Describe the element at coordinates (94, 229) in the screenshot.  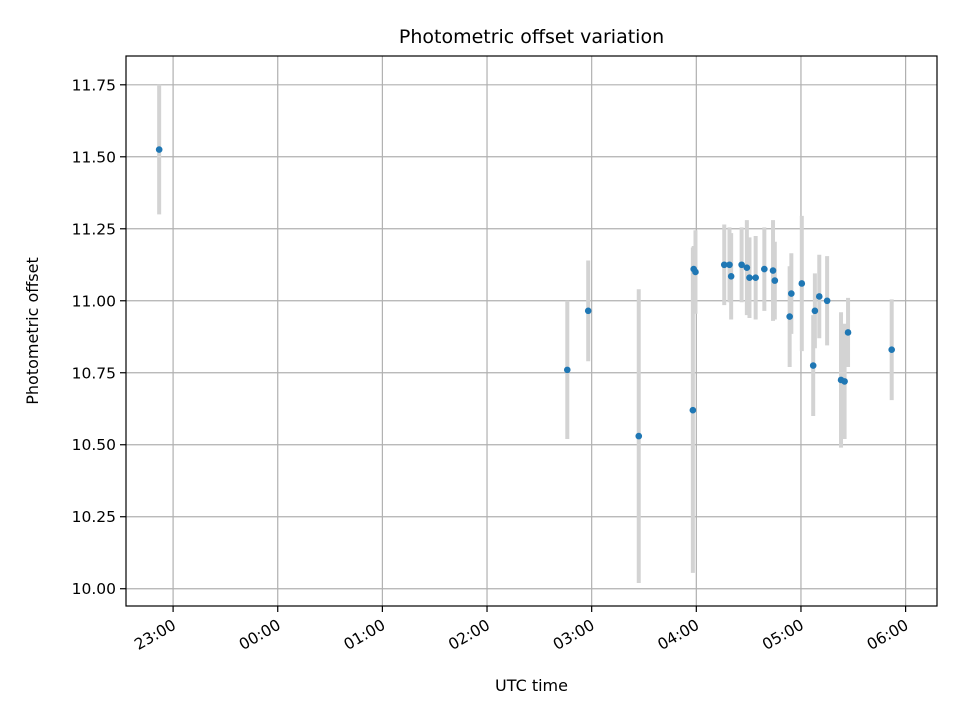
I see `y-tick-label: 11.25` at that location.